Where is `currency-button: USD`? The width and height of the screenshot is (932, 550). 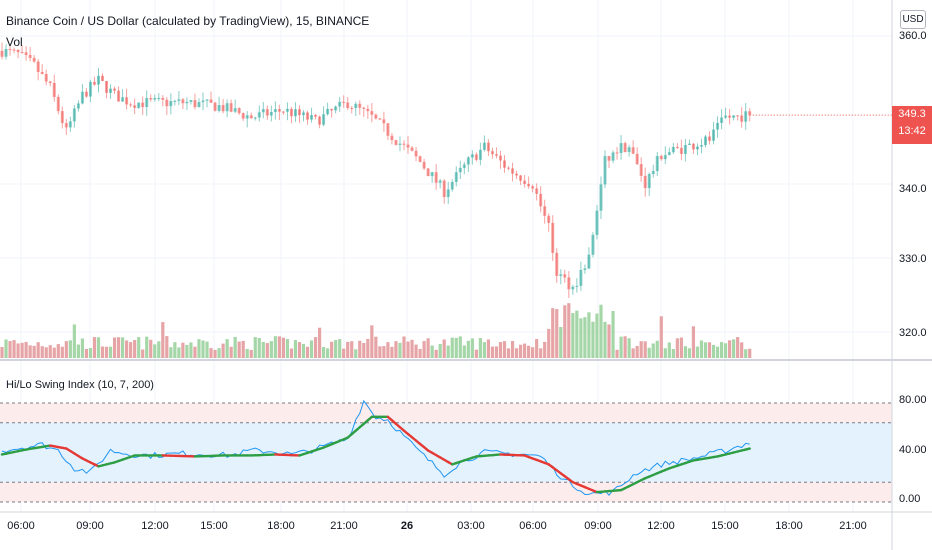
currency-button: USD is located at coordinates (913, 19).